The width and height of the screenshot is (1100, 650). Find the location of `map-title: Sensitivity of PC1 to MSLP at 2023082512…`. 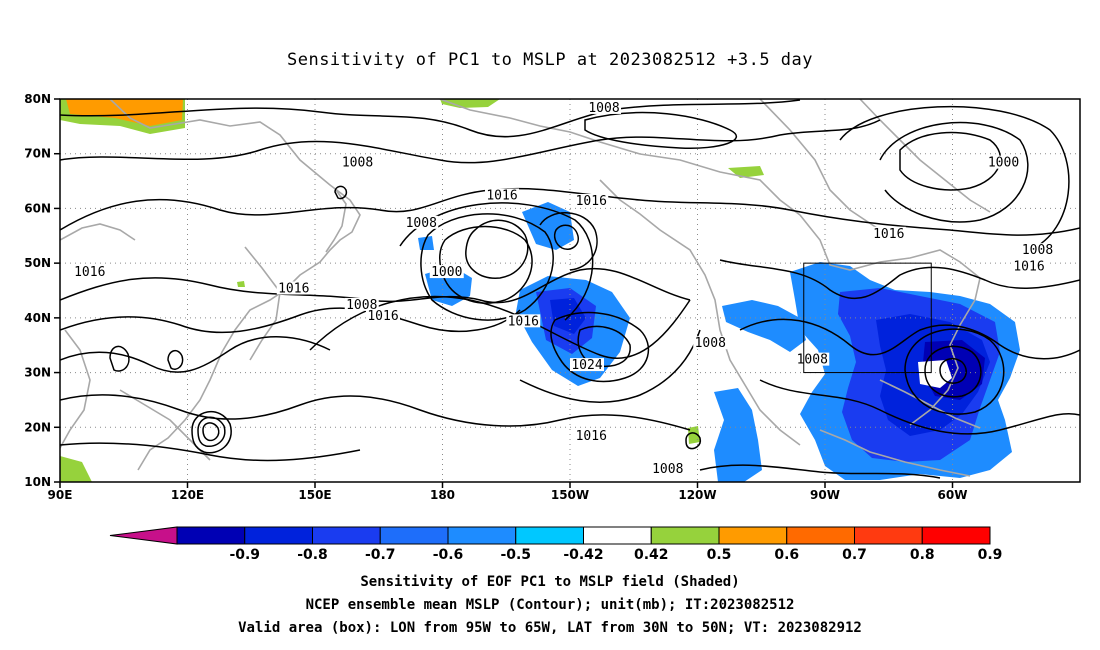

map-title: Sensitivity of PC1 to MSLP at 2023082512… is located at coordinates (549, 60).